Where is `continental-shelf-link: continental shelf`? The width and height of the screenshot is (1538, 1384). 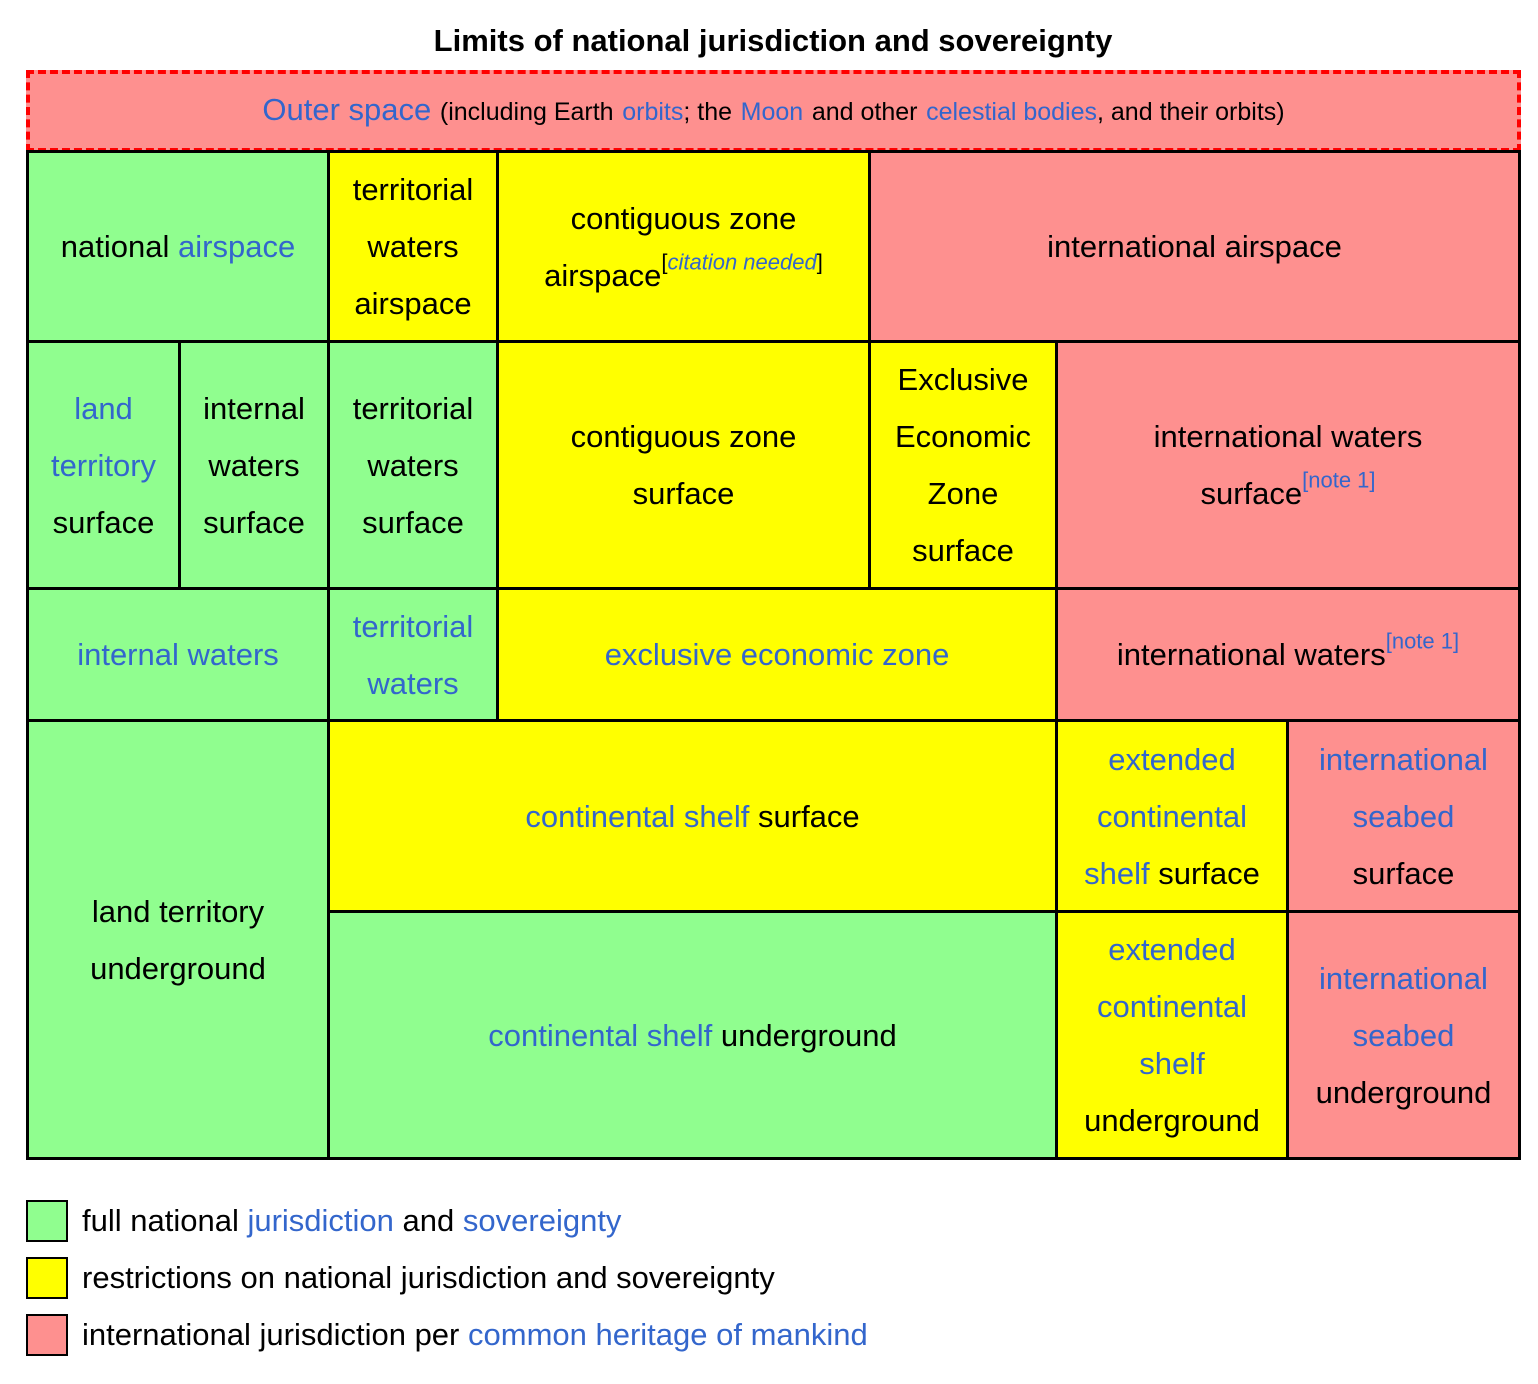 continental-shelf-link: continental shelf is located at coordinates (637, 816).